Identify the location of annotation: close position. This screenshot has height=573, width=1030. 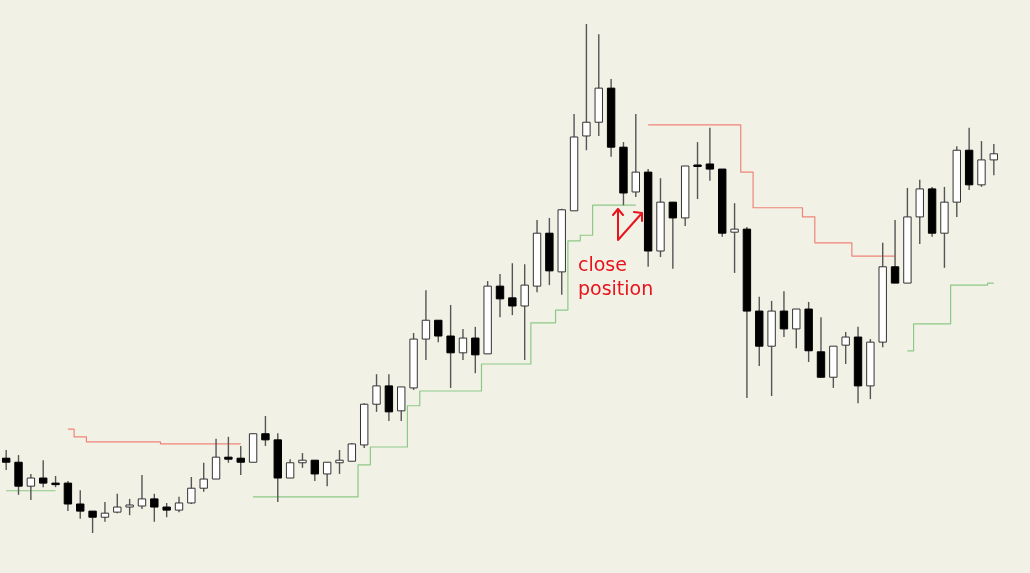
(616, 276).